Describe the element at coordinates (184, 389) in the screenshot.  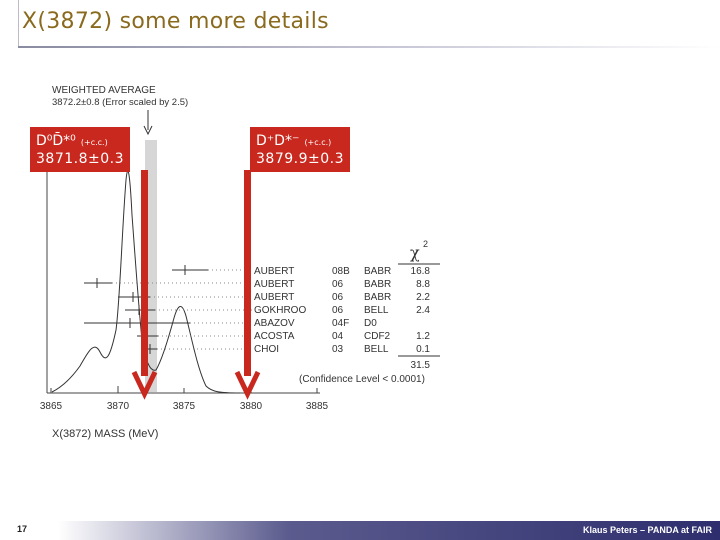
I see `x-axis-ticks` at that location.